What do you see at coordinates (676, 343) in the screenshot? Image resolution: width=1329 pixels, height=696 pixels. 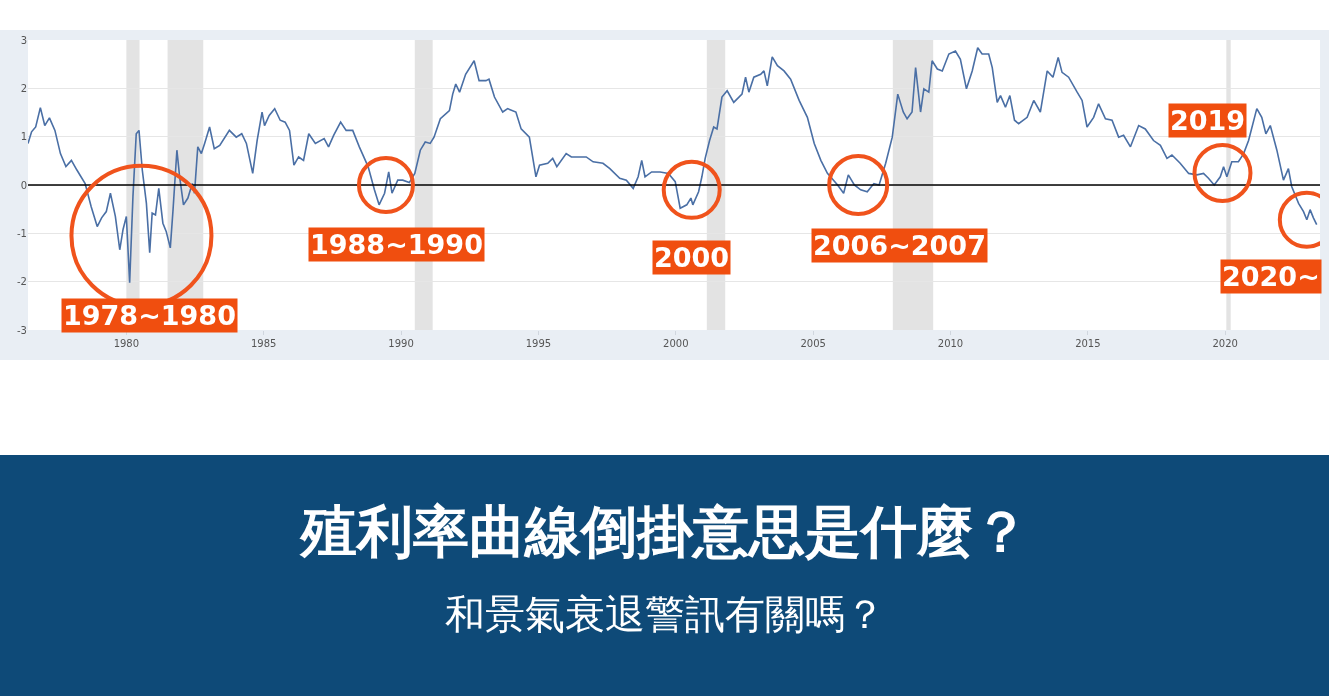 I see `x-tick-label: 2000` at bounding box center [676, 343].